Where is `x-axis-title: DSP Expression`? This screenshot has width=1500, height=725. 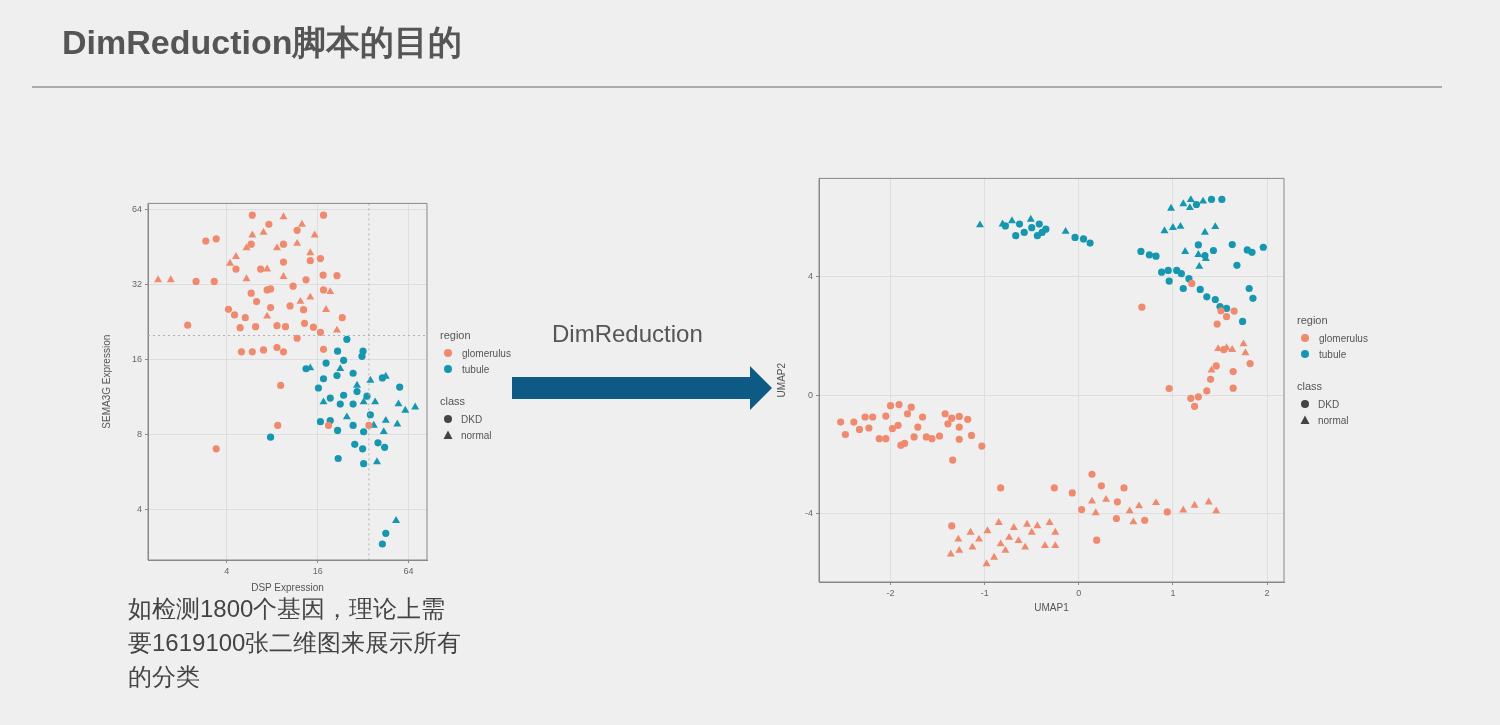 x-axis-title: DSP Expression is located at coordinates (287, 587).